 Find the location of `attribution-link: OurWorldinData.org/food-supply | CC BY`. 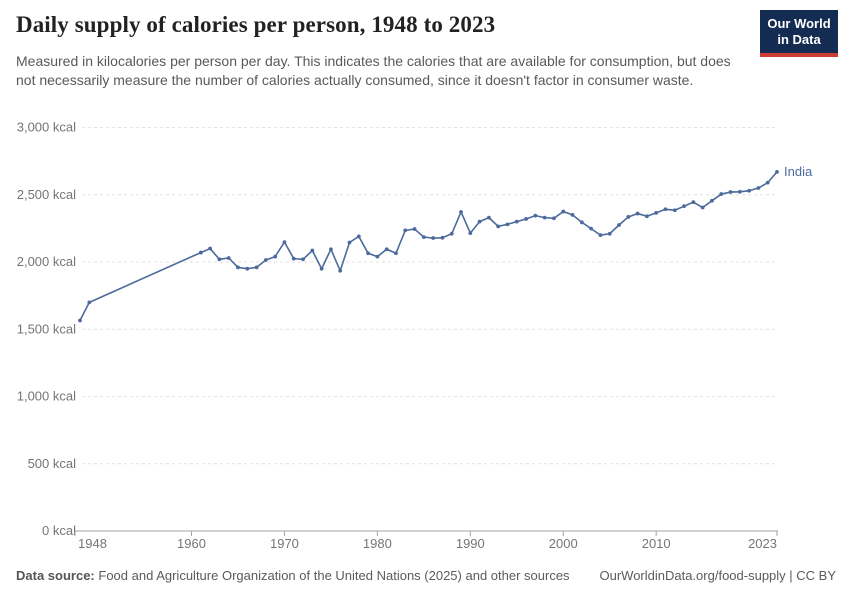

attribution-link: OurWorldinData.org/food-supply | CC BY is located at coordinates (717, 575).